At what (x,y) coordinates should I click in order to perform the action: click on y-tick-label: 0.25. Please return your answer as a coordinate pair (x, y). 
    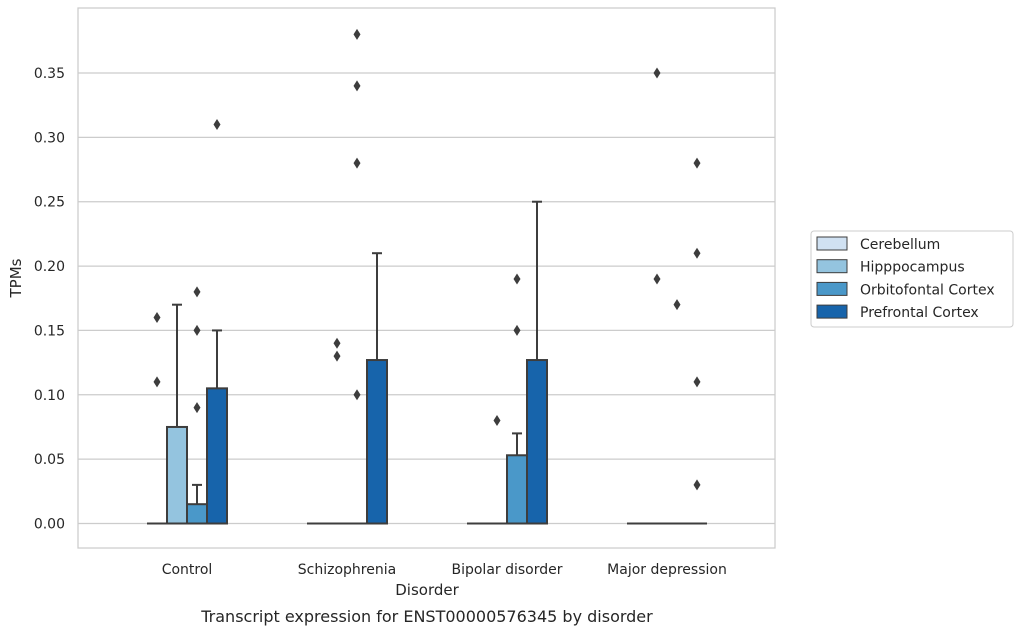
    Looking at the image, I should click on (49, 203).